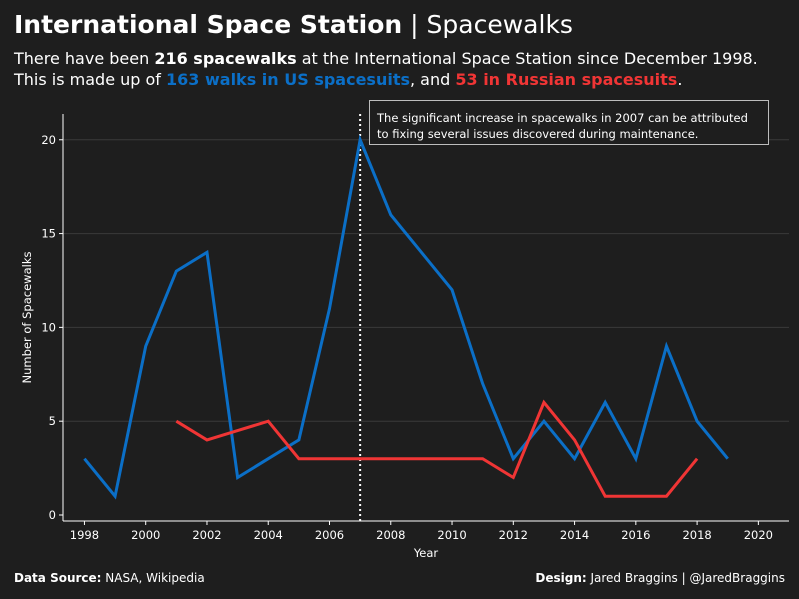  Describe the element at coordinates (52, 515) in the screenshot. I see `y-tick-label: 0` at that location.